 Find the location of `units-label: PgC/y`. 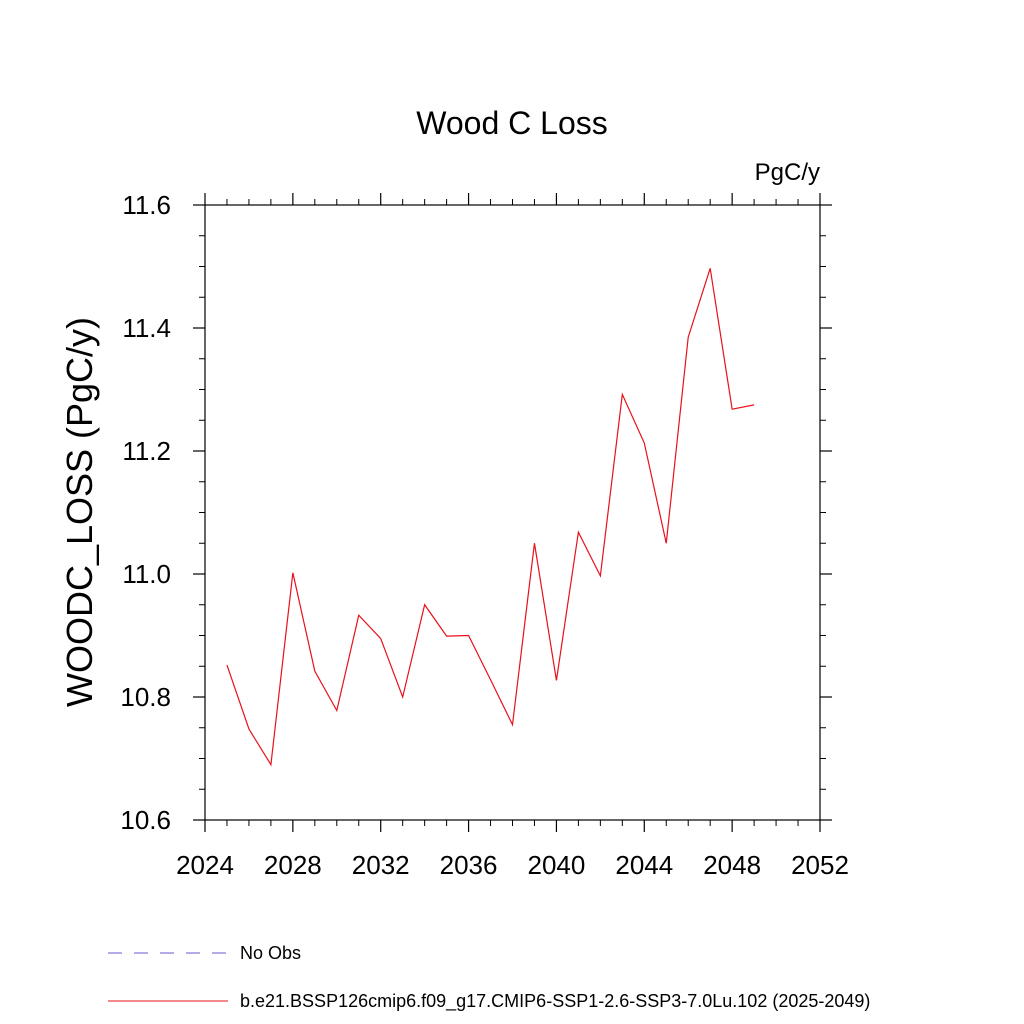

units-label: PgC/y is located at coordinates (787, 172).